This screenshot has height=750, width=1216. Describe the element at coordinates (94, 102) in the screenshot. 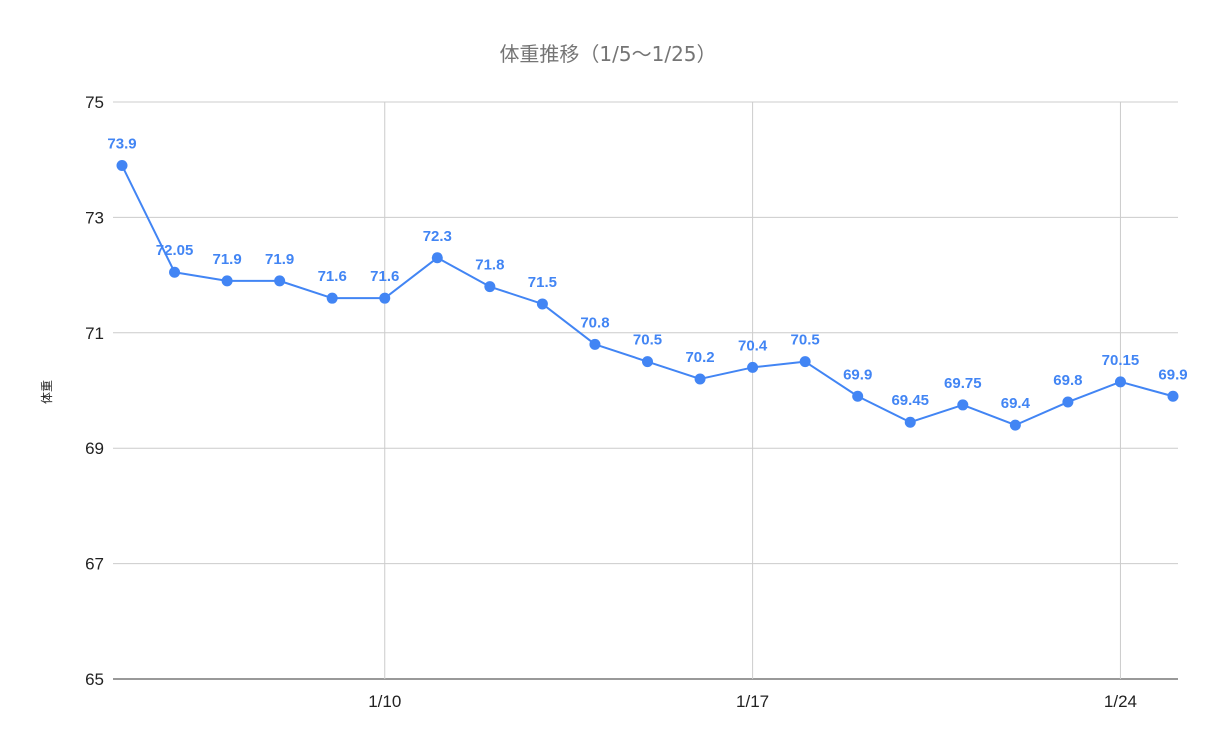

I see `y-tick-label: 75` at that location.